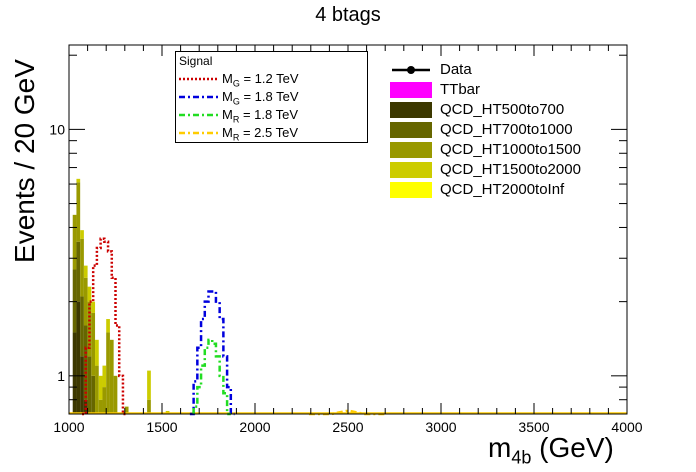 This screenshot has width=696, height=472. What do you see at coordinates (260, 98) in the screenshot?
I see `signal-legend-label: MG = 1.8 TeV` at bounding box center [260, 98].